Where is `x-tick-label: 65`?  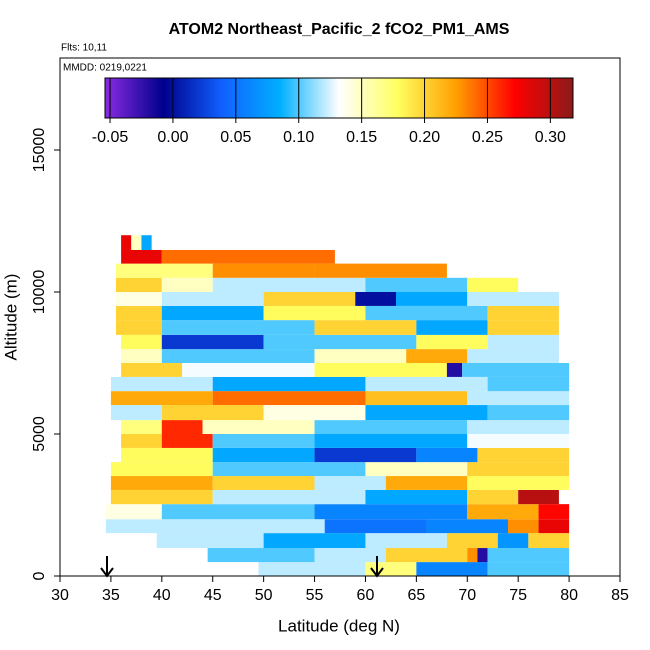
x-tick-label: 65 is located at coordinates (416, 595).